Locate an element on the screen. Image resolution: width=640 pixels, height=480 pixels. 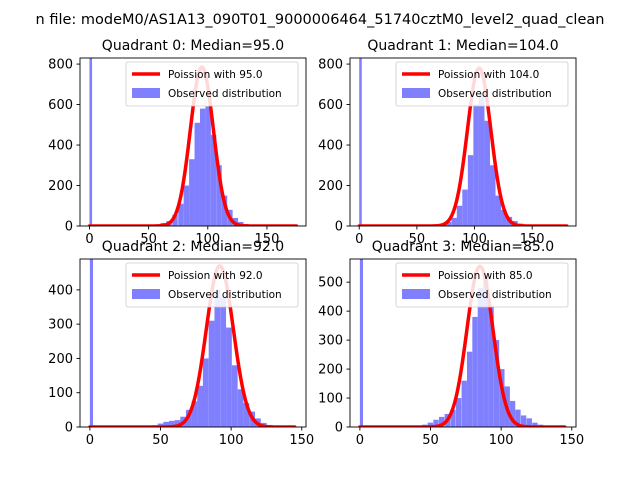
legend: Poission with 95.0 Observed distribution is located at coordinates (212, 84).